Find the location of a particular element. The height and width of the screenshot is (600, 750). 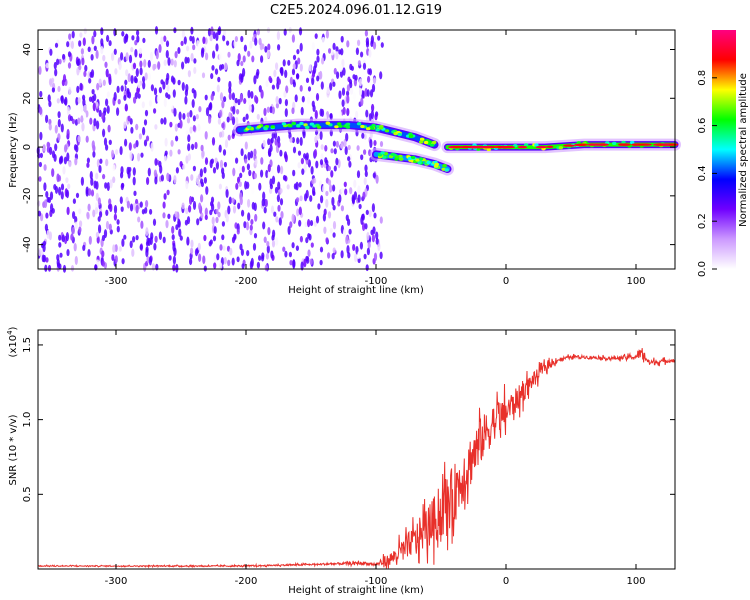

carrier-peak is located at coordinates (465, 147).